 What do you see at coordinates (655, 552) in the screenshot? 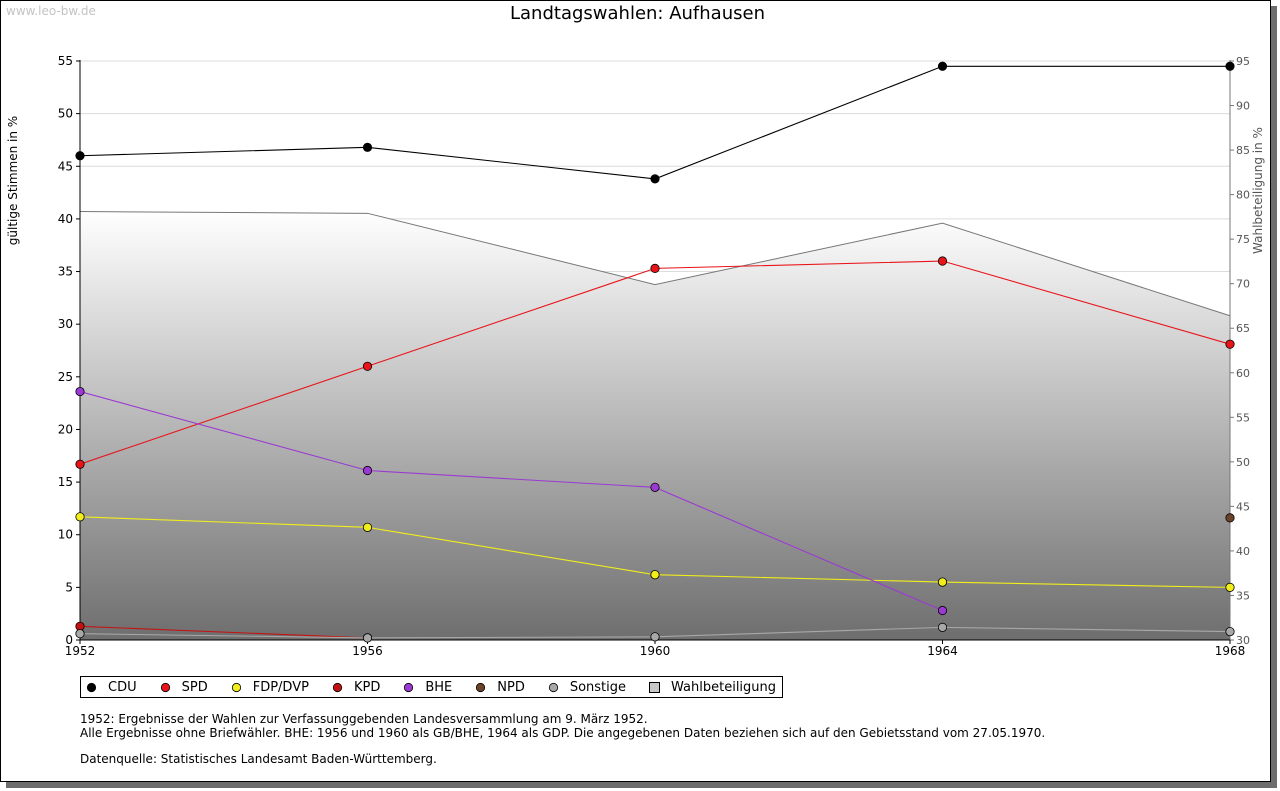
I see `series-fdp-dvp` at bounding box center [655, 552].